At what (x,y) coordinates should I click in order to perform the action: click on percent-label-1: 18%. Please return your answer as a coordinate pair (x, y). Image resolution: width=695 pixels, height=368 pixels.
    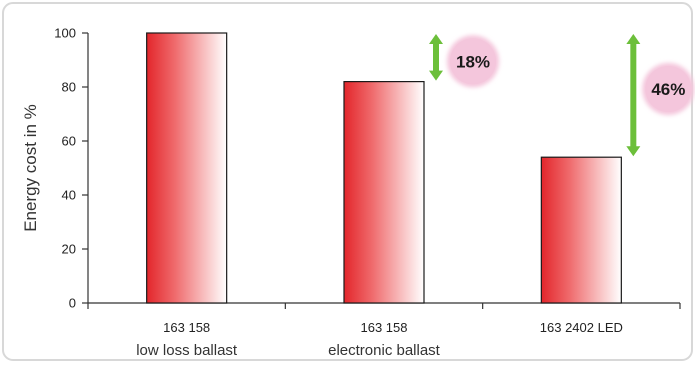
    Looking at the image, I should click on (473, 61).